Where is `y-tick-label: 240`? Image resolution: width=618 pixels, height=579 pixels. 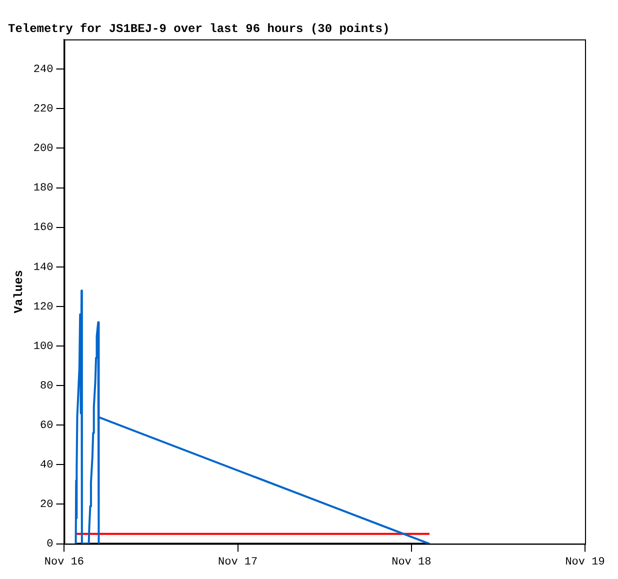 y-tick-label: 240 is located at coordinates (43, 70).